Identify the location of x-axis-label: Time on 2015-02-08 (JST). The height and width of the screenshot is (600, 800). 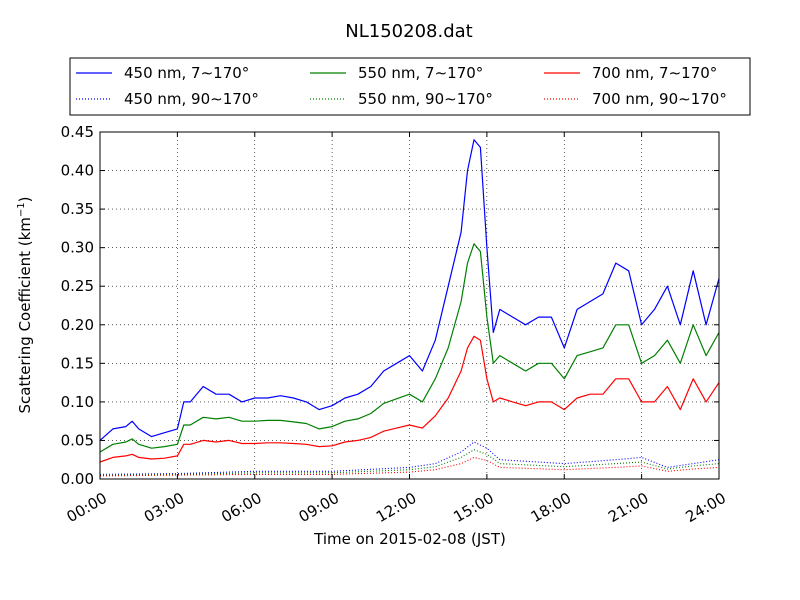
(409, 539).